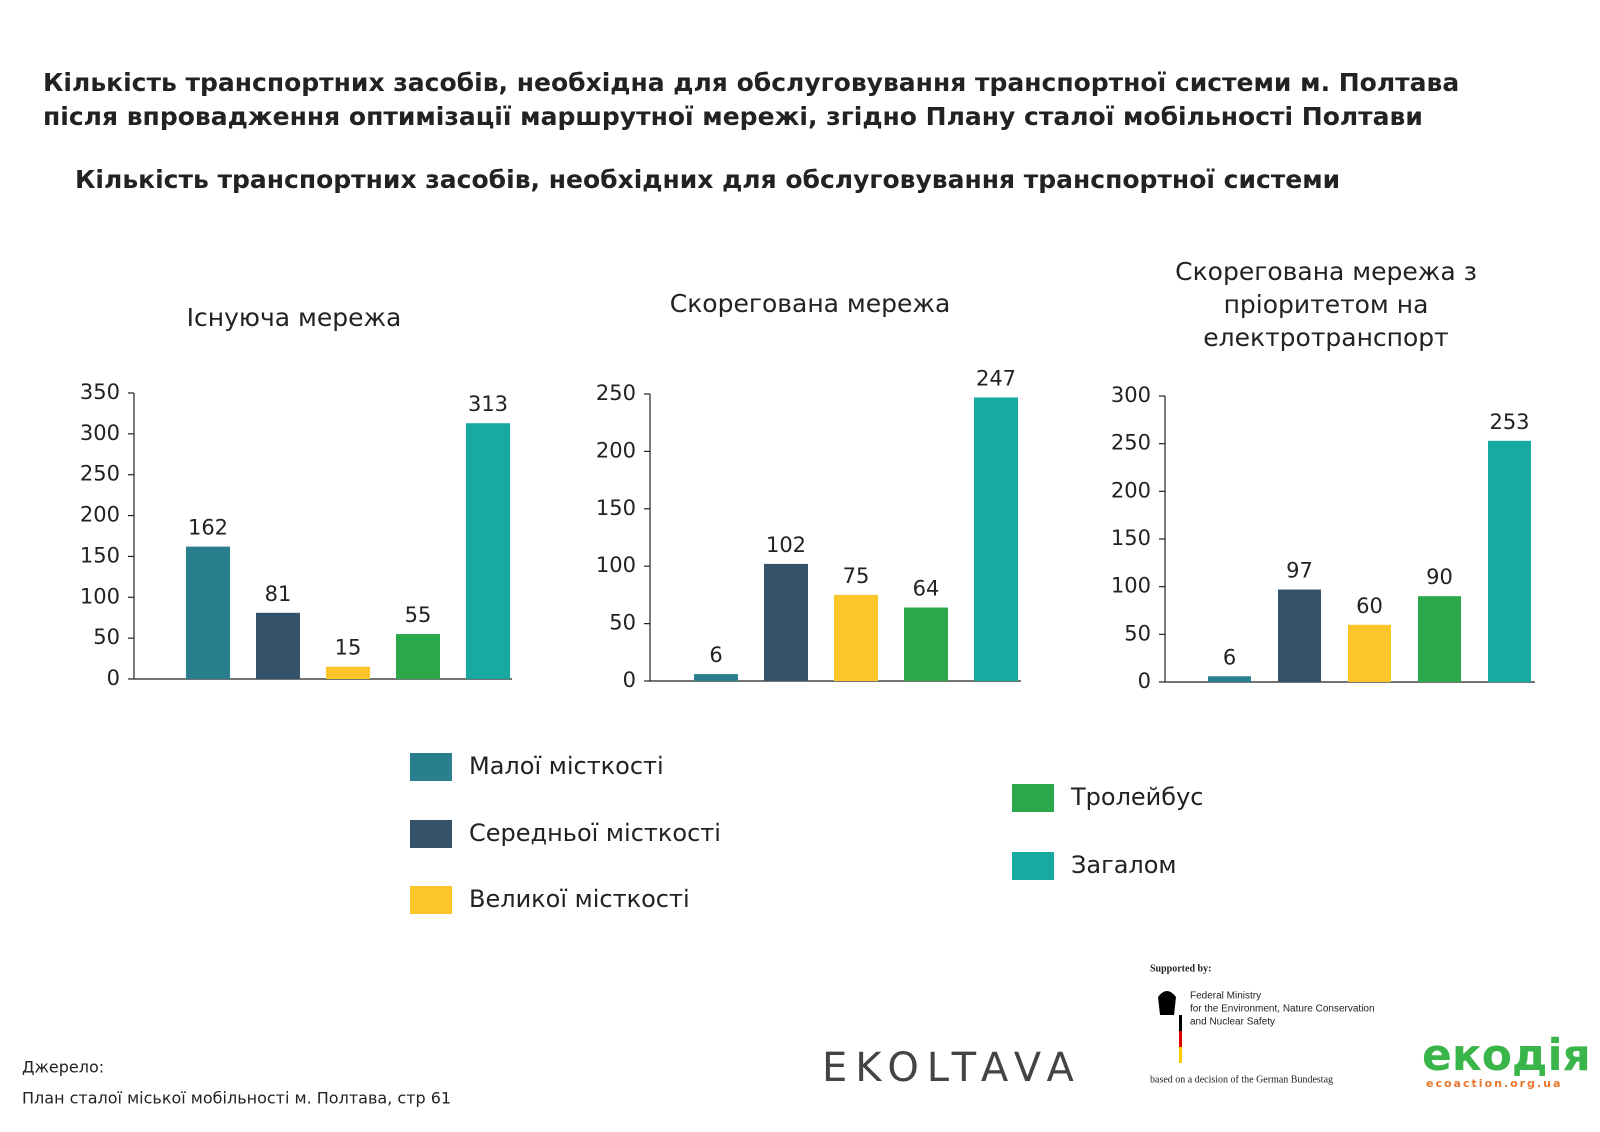 The width and height of the screenshot is (1600, 1132). I want to click on flag-red, so click(1180, 1039).